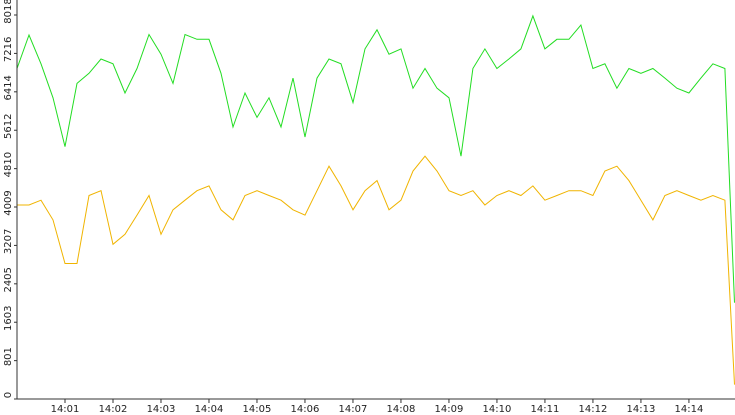 This screenshot has height=415, width=735. I want to click on x-tick-label: 14:14, so click(689, 409).